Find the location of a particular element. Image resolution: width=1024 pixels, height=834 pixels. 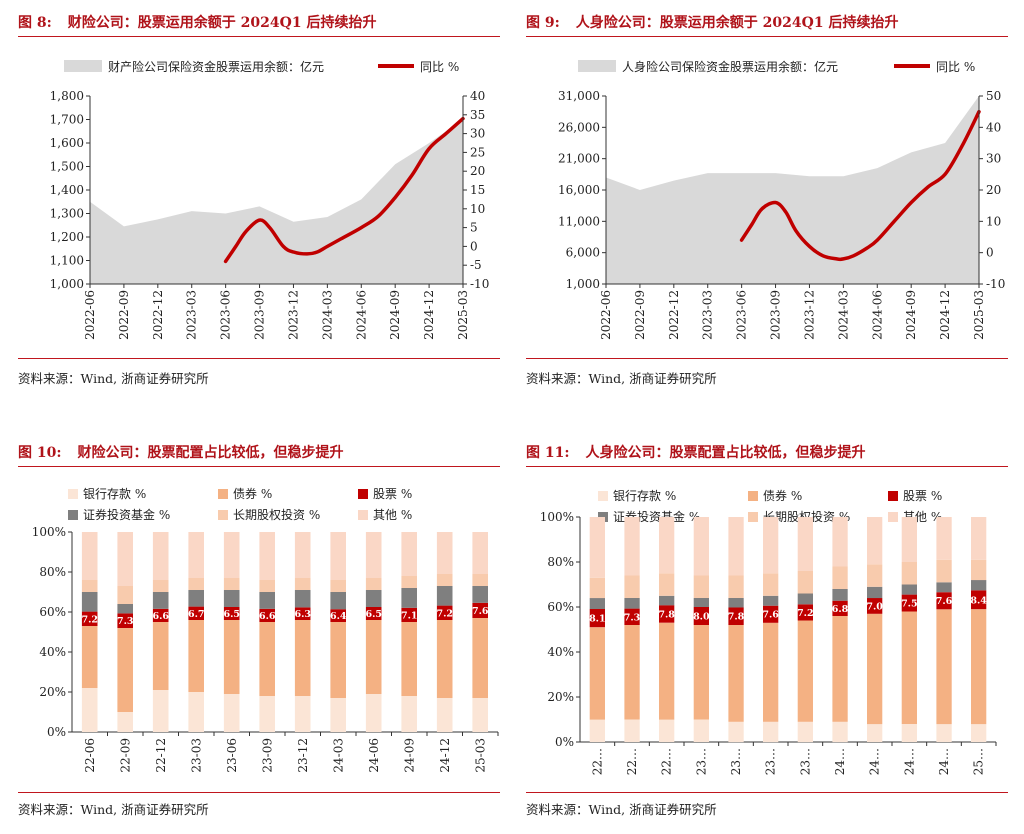

x-tick-label: 24-12 is located at coordinates (445, 755).